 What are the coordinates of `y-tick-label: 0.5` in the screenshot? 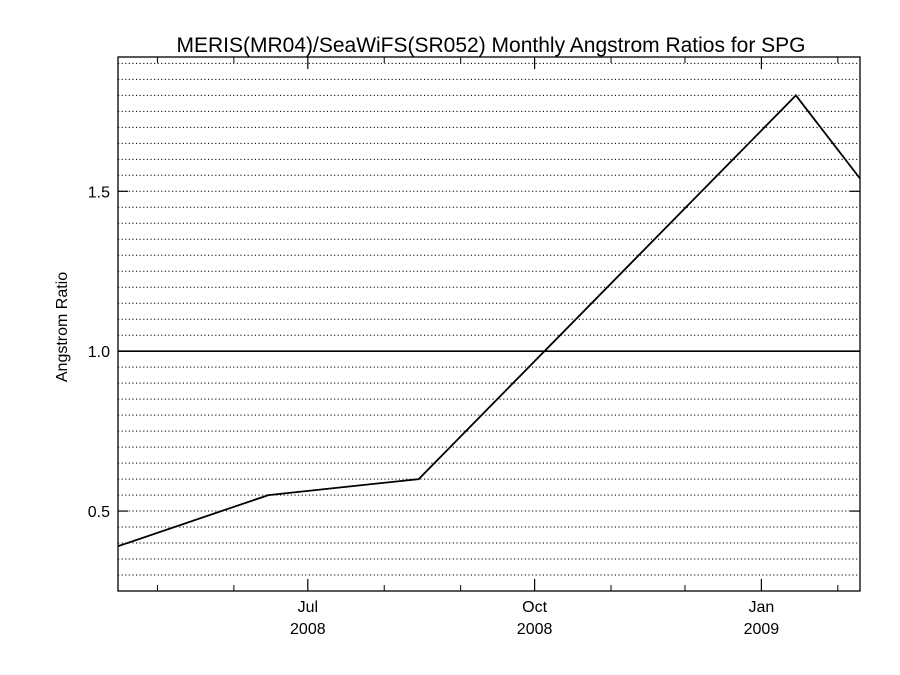 It's located at (99, 512).